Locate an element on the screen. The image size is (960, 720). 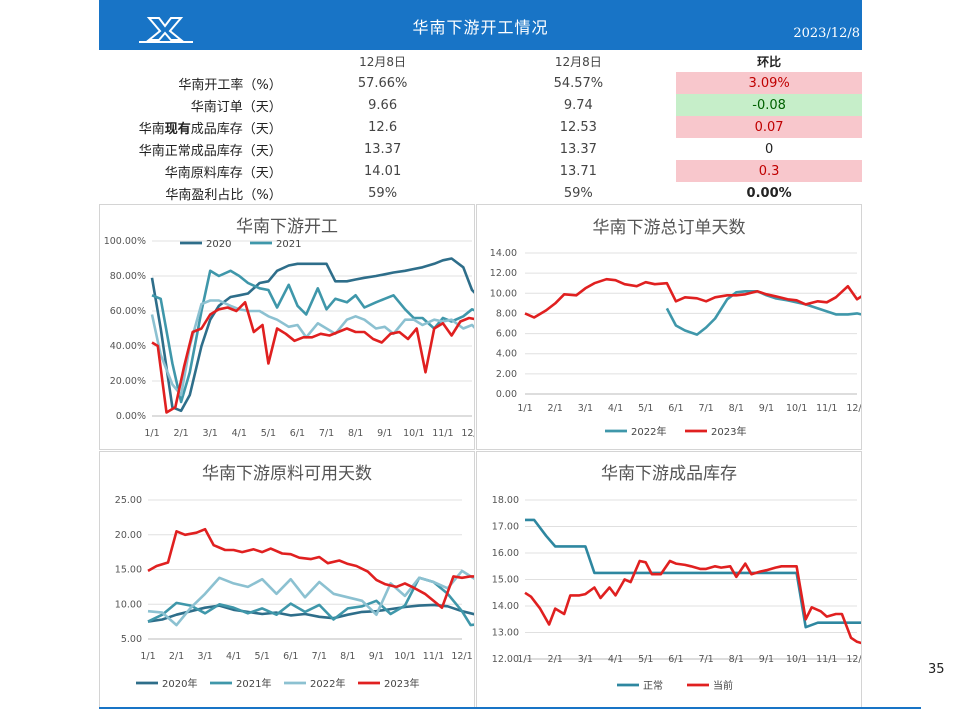
legend-label: 2021年 is located at coordinates (253, 683).